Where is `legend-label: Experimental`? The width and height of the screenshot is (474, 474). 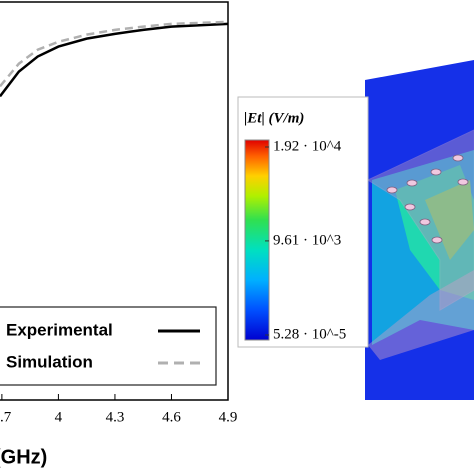 legend-label: Experimental is located at coordinates (59, 329).